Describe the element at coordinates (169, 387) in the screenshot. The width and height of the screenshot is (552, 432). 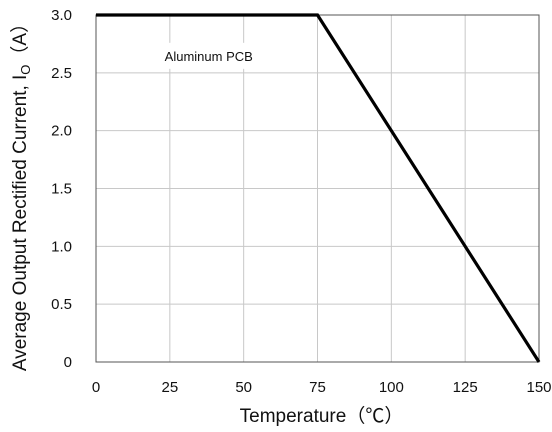
I see `x-tick-label: 25` at that location.